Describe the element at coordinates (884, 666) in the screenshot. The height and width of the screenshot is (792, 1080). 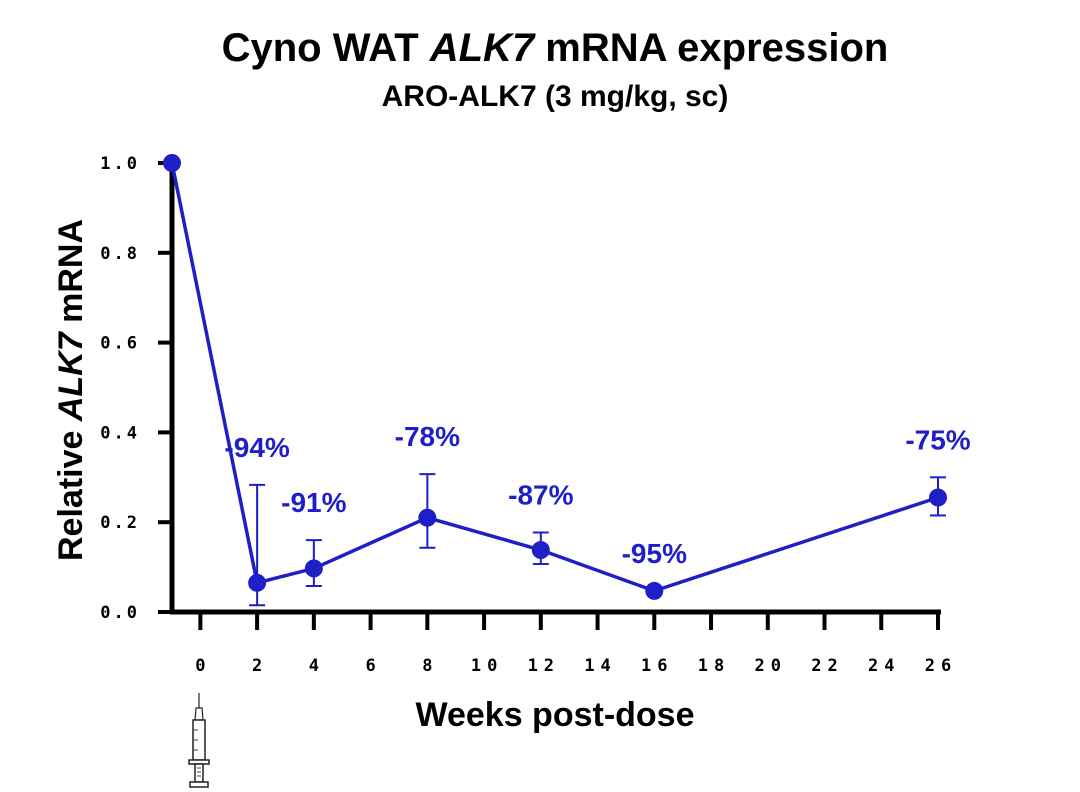
I see `x-tick-label: 24` at that location.